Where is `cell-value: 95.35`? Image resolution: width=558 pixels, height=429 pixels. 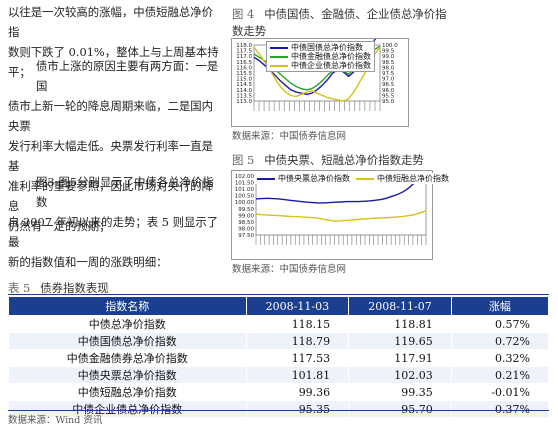
cell-value: 95.35 is located at coordinates (297, 409).